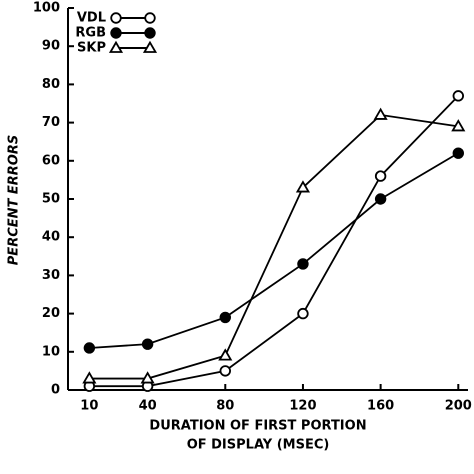 This screenshot has height=474, width=474. I want to click on y-tick-label: 30, so click(51, 275).